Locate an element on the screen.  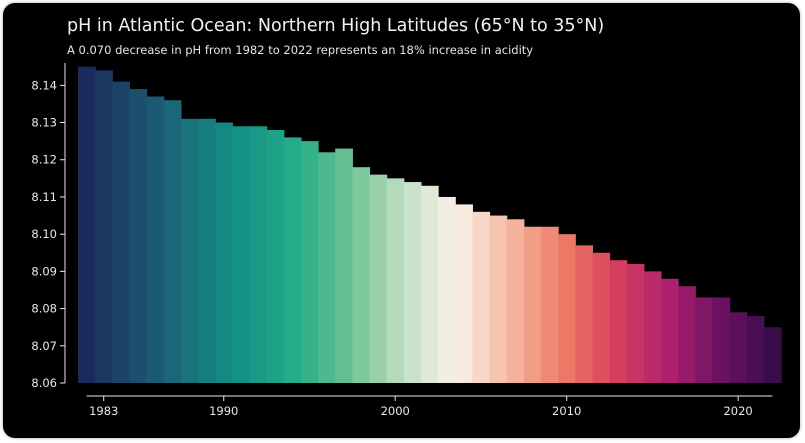
bar-1986 is located at coordinates (155, 240).